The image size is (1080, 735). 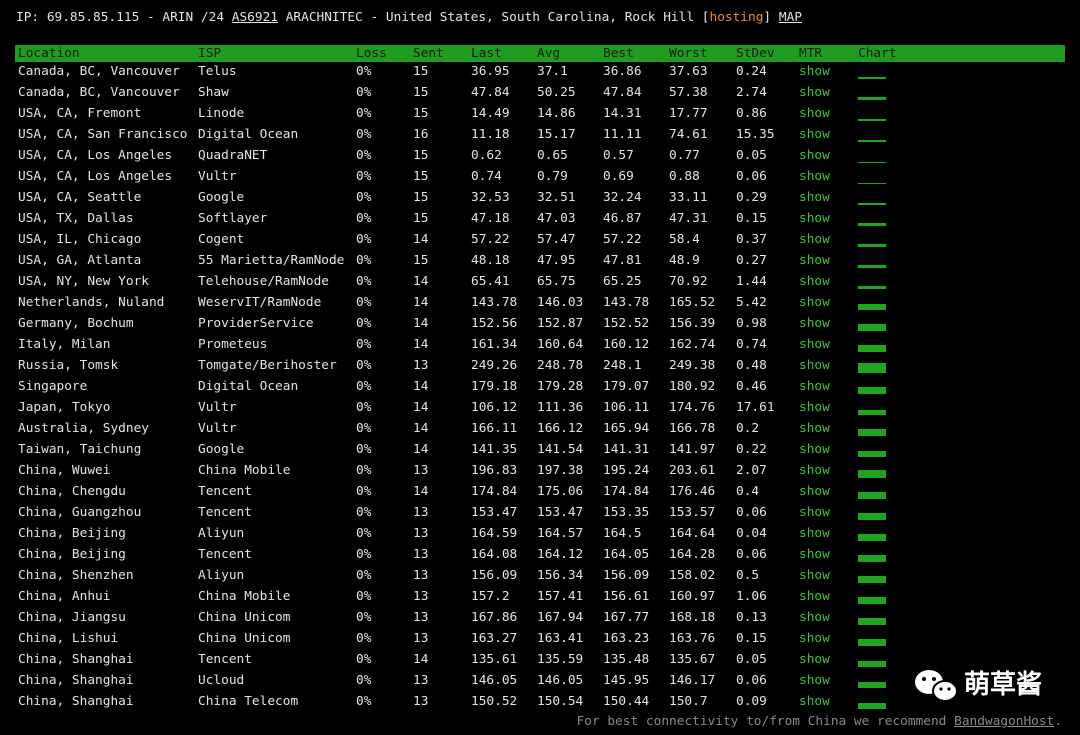 What do you see at coordinates (254, 17) in the screenshot?
I see `asn-link: AS6921` at bounding box center [254, 17].